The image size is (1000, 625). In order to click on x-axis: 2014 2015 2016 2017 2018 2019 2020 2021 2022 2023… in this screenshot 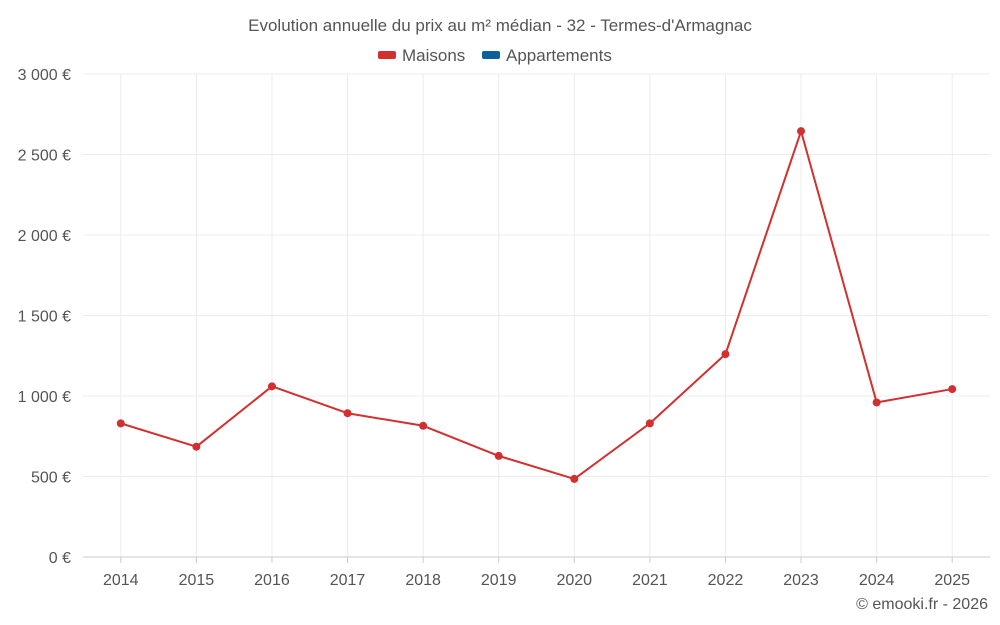, I will do `click(536, 572)`.